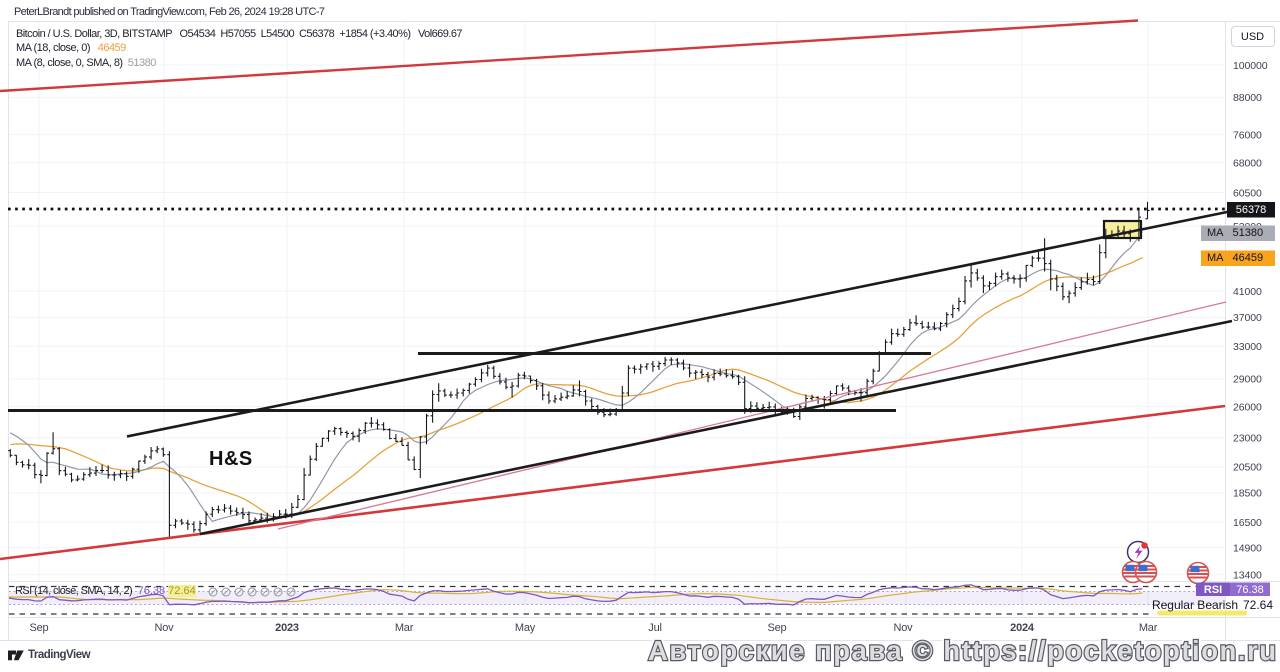 Image resolution: width=1280 pixels, height=672 pixels. What do you see at coordinates (1247, 347) in the screenshot?
I see `svg-text: 33000` at bounding box center [1247, 347].